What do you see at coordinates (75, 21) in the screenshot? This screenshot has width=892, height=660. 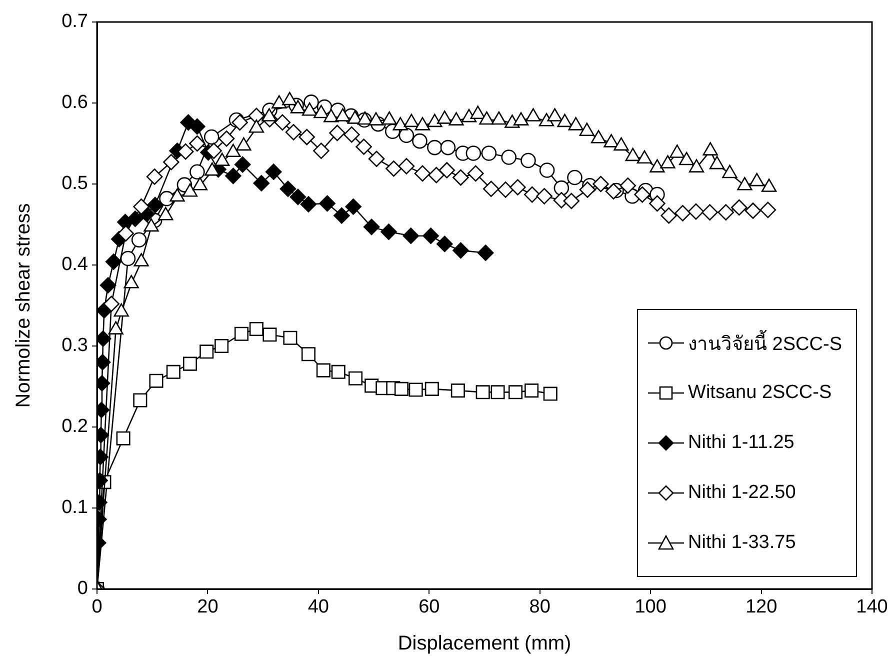 I see `y-tick-label: 0.7` at bounding box center [75, 21].